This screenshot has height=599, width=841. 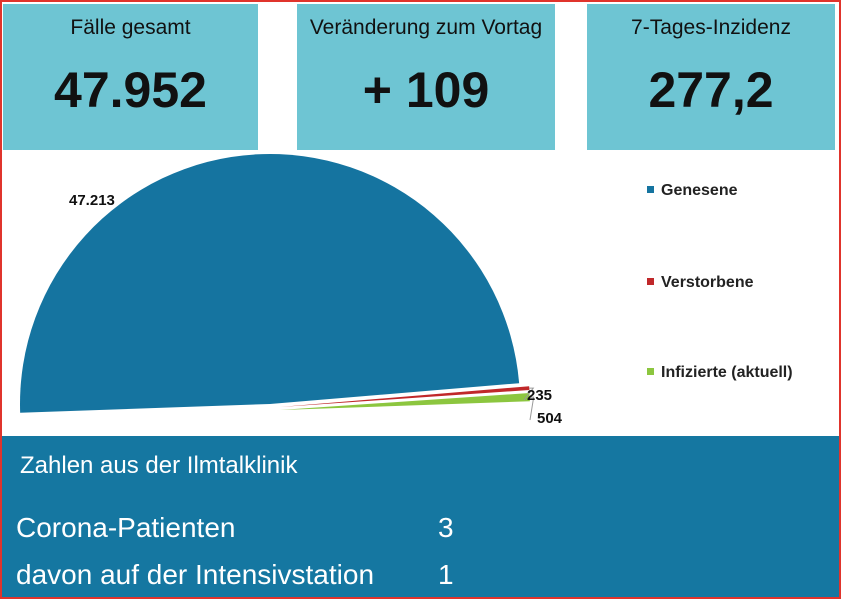 I want to click on clinic-row-label: Corona-Patienten, so click(x=126, y=527).